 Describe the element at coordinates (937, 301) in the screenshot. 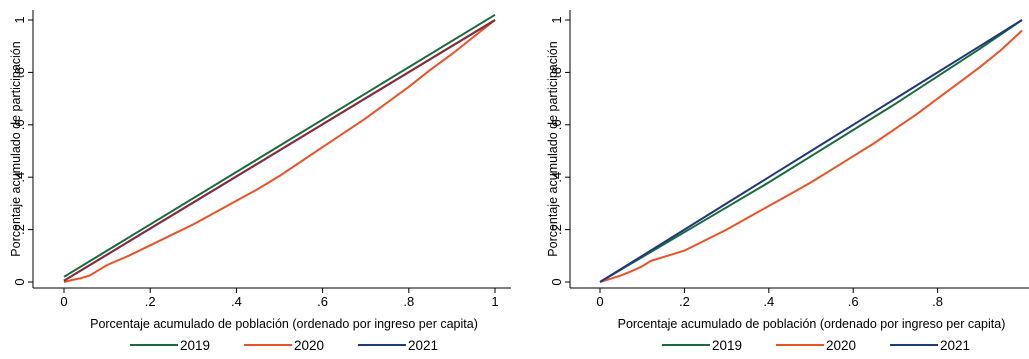

I see `chart2-x-tick-label-4: .8` at that location.